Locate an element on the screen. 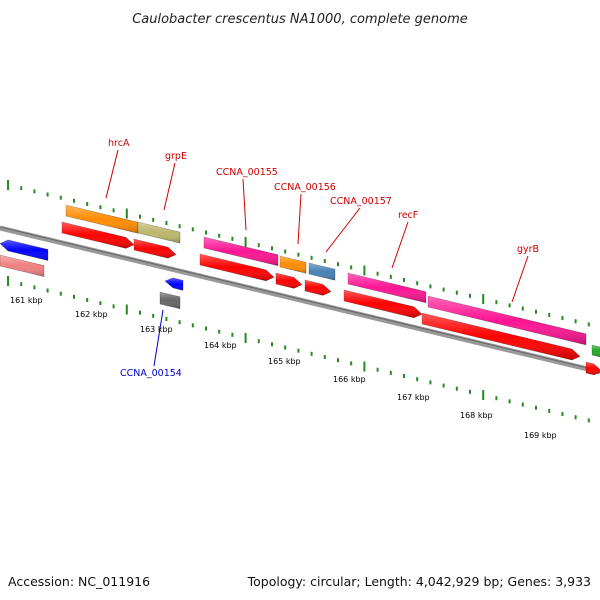 This screenshot has height=600, width=600. cds-gyrB is located at coordinates (501, 336).